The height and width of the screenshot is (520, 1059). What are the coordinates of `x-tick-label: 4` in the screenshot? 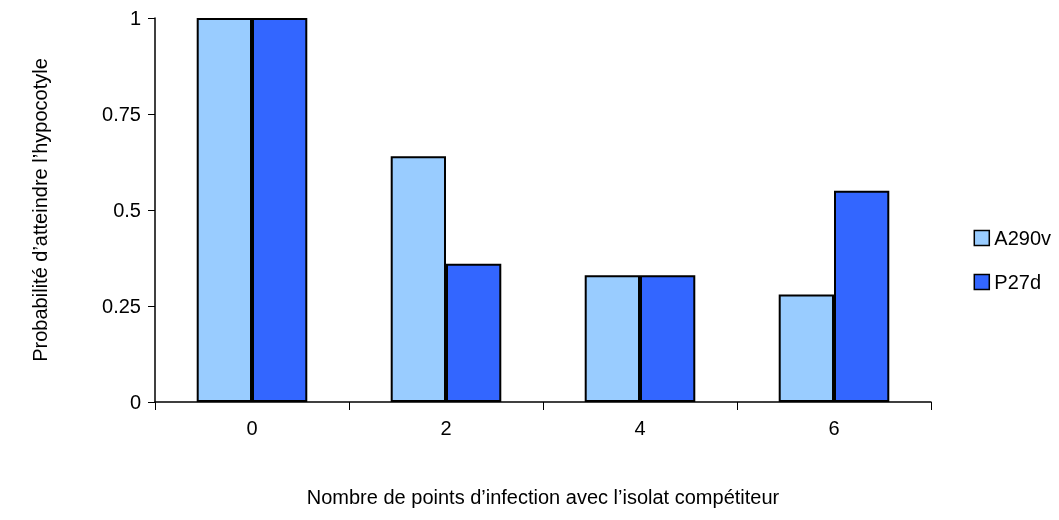 It's located at (640, 428).